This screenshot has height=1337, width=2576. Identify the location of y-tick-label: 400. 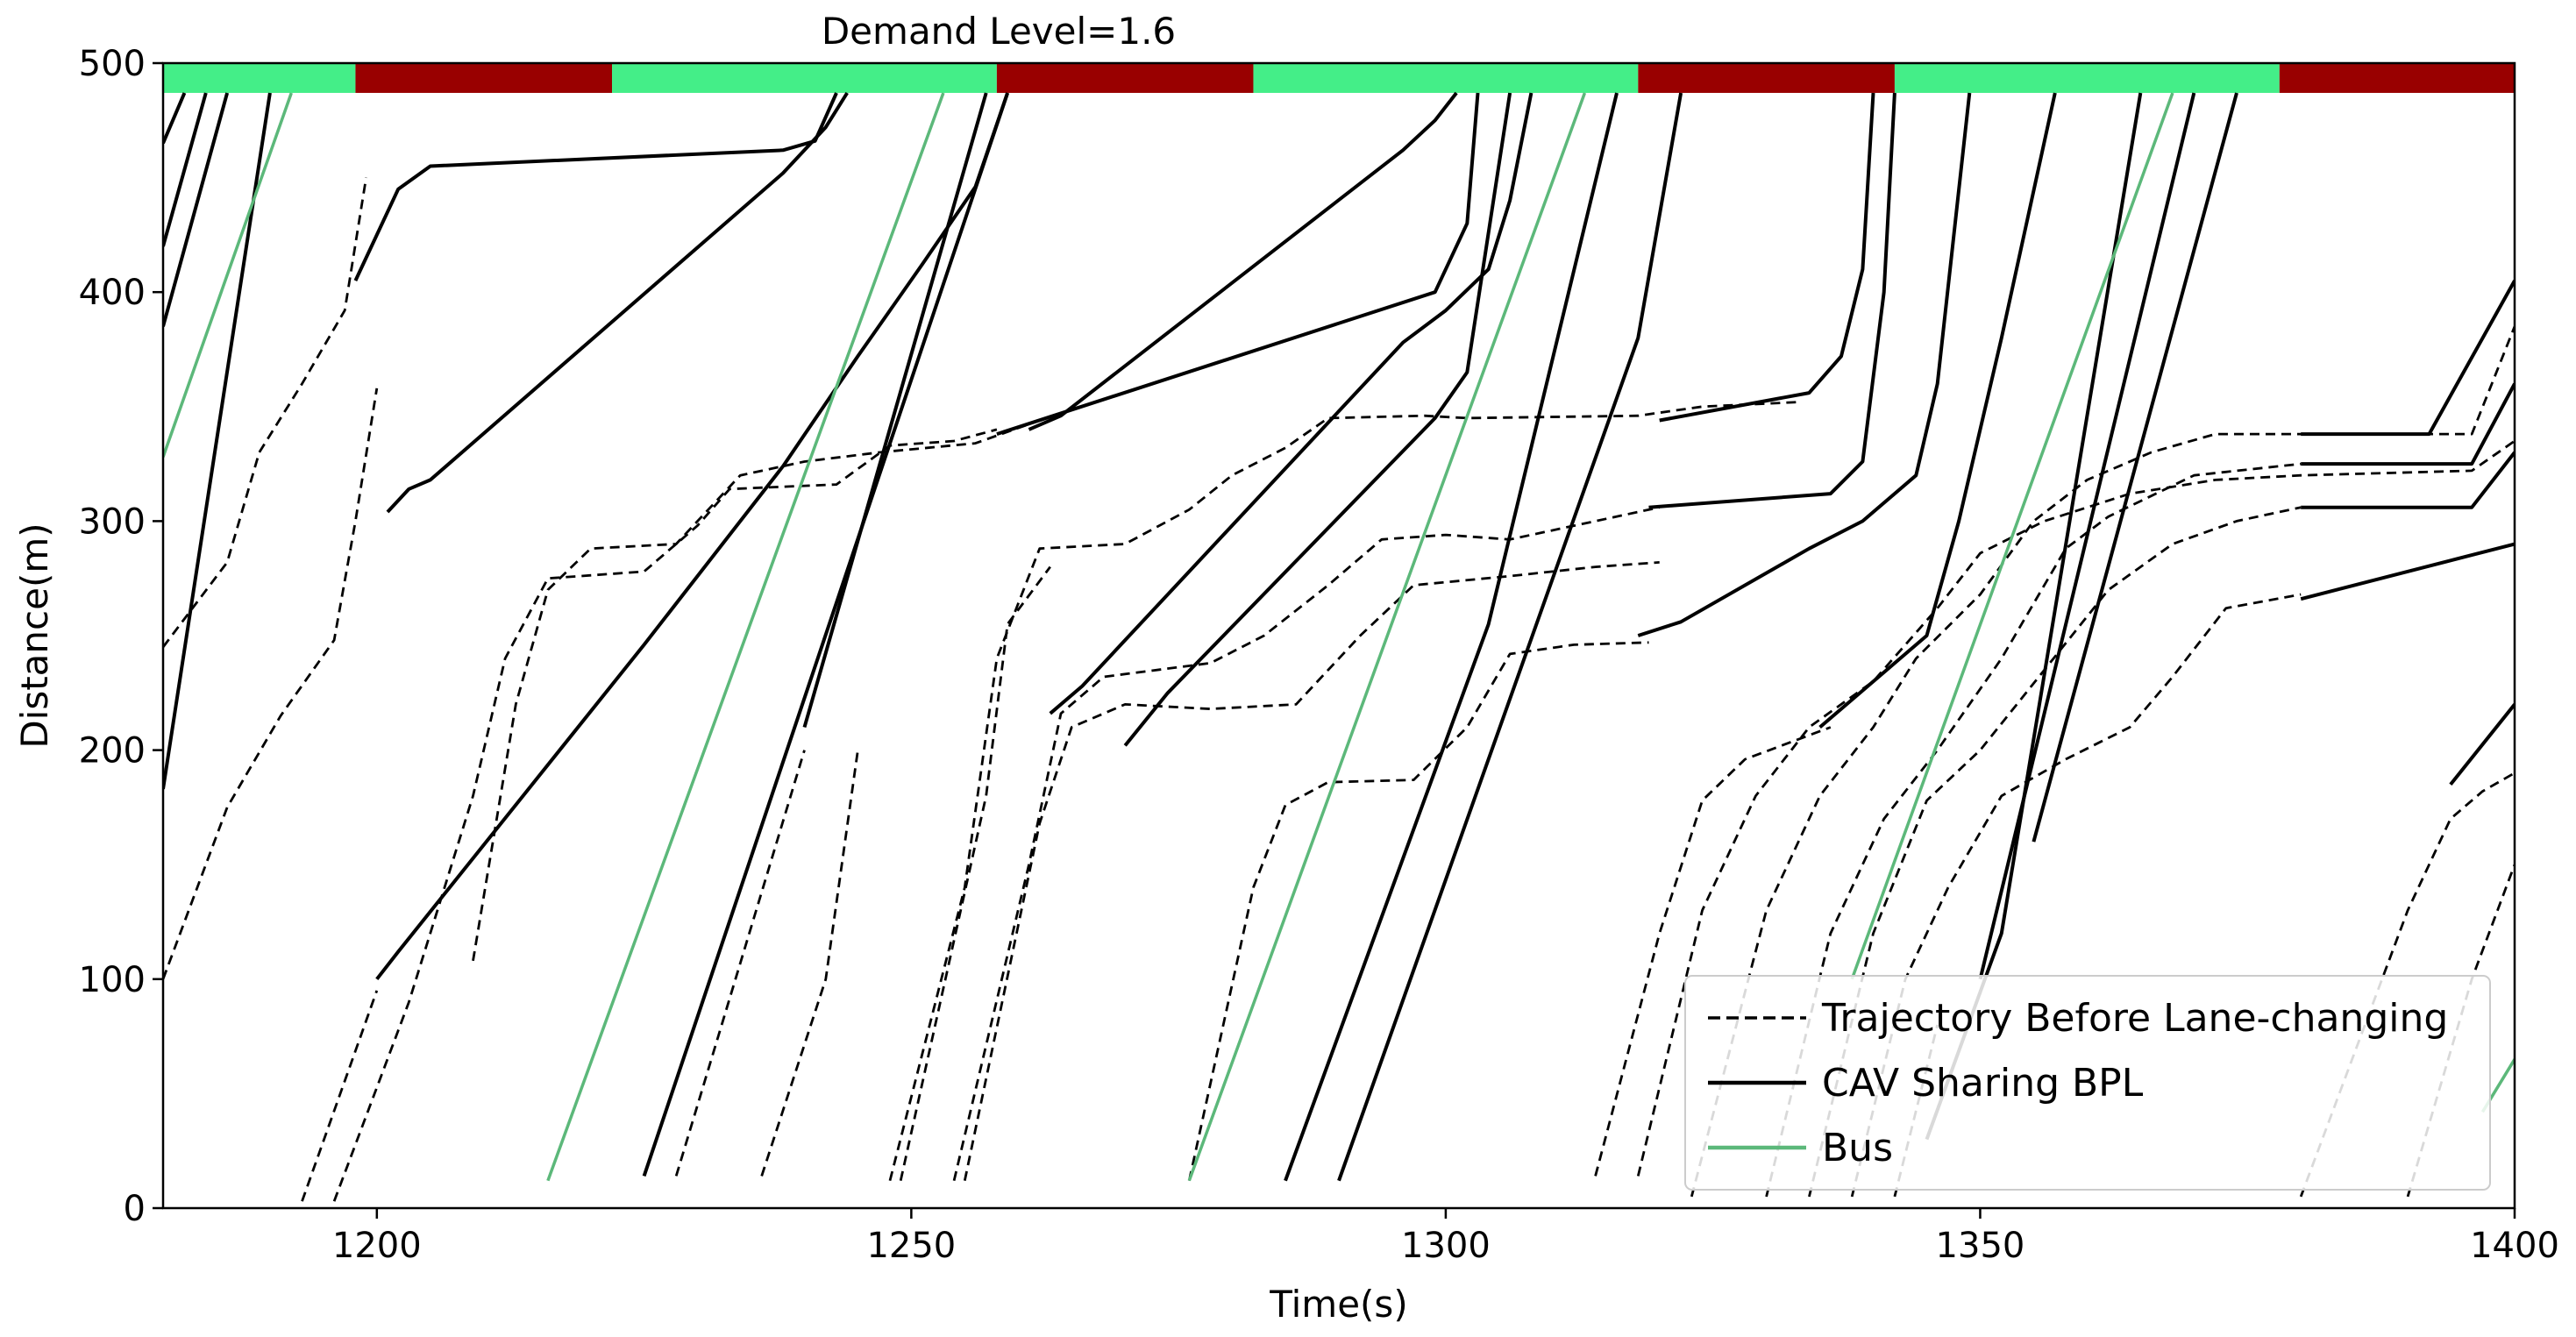
(112, 293).